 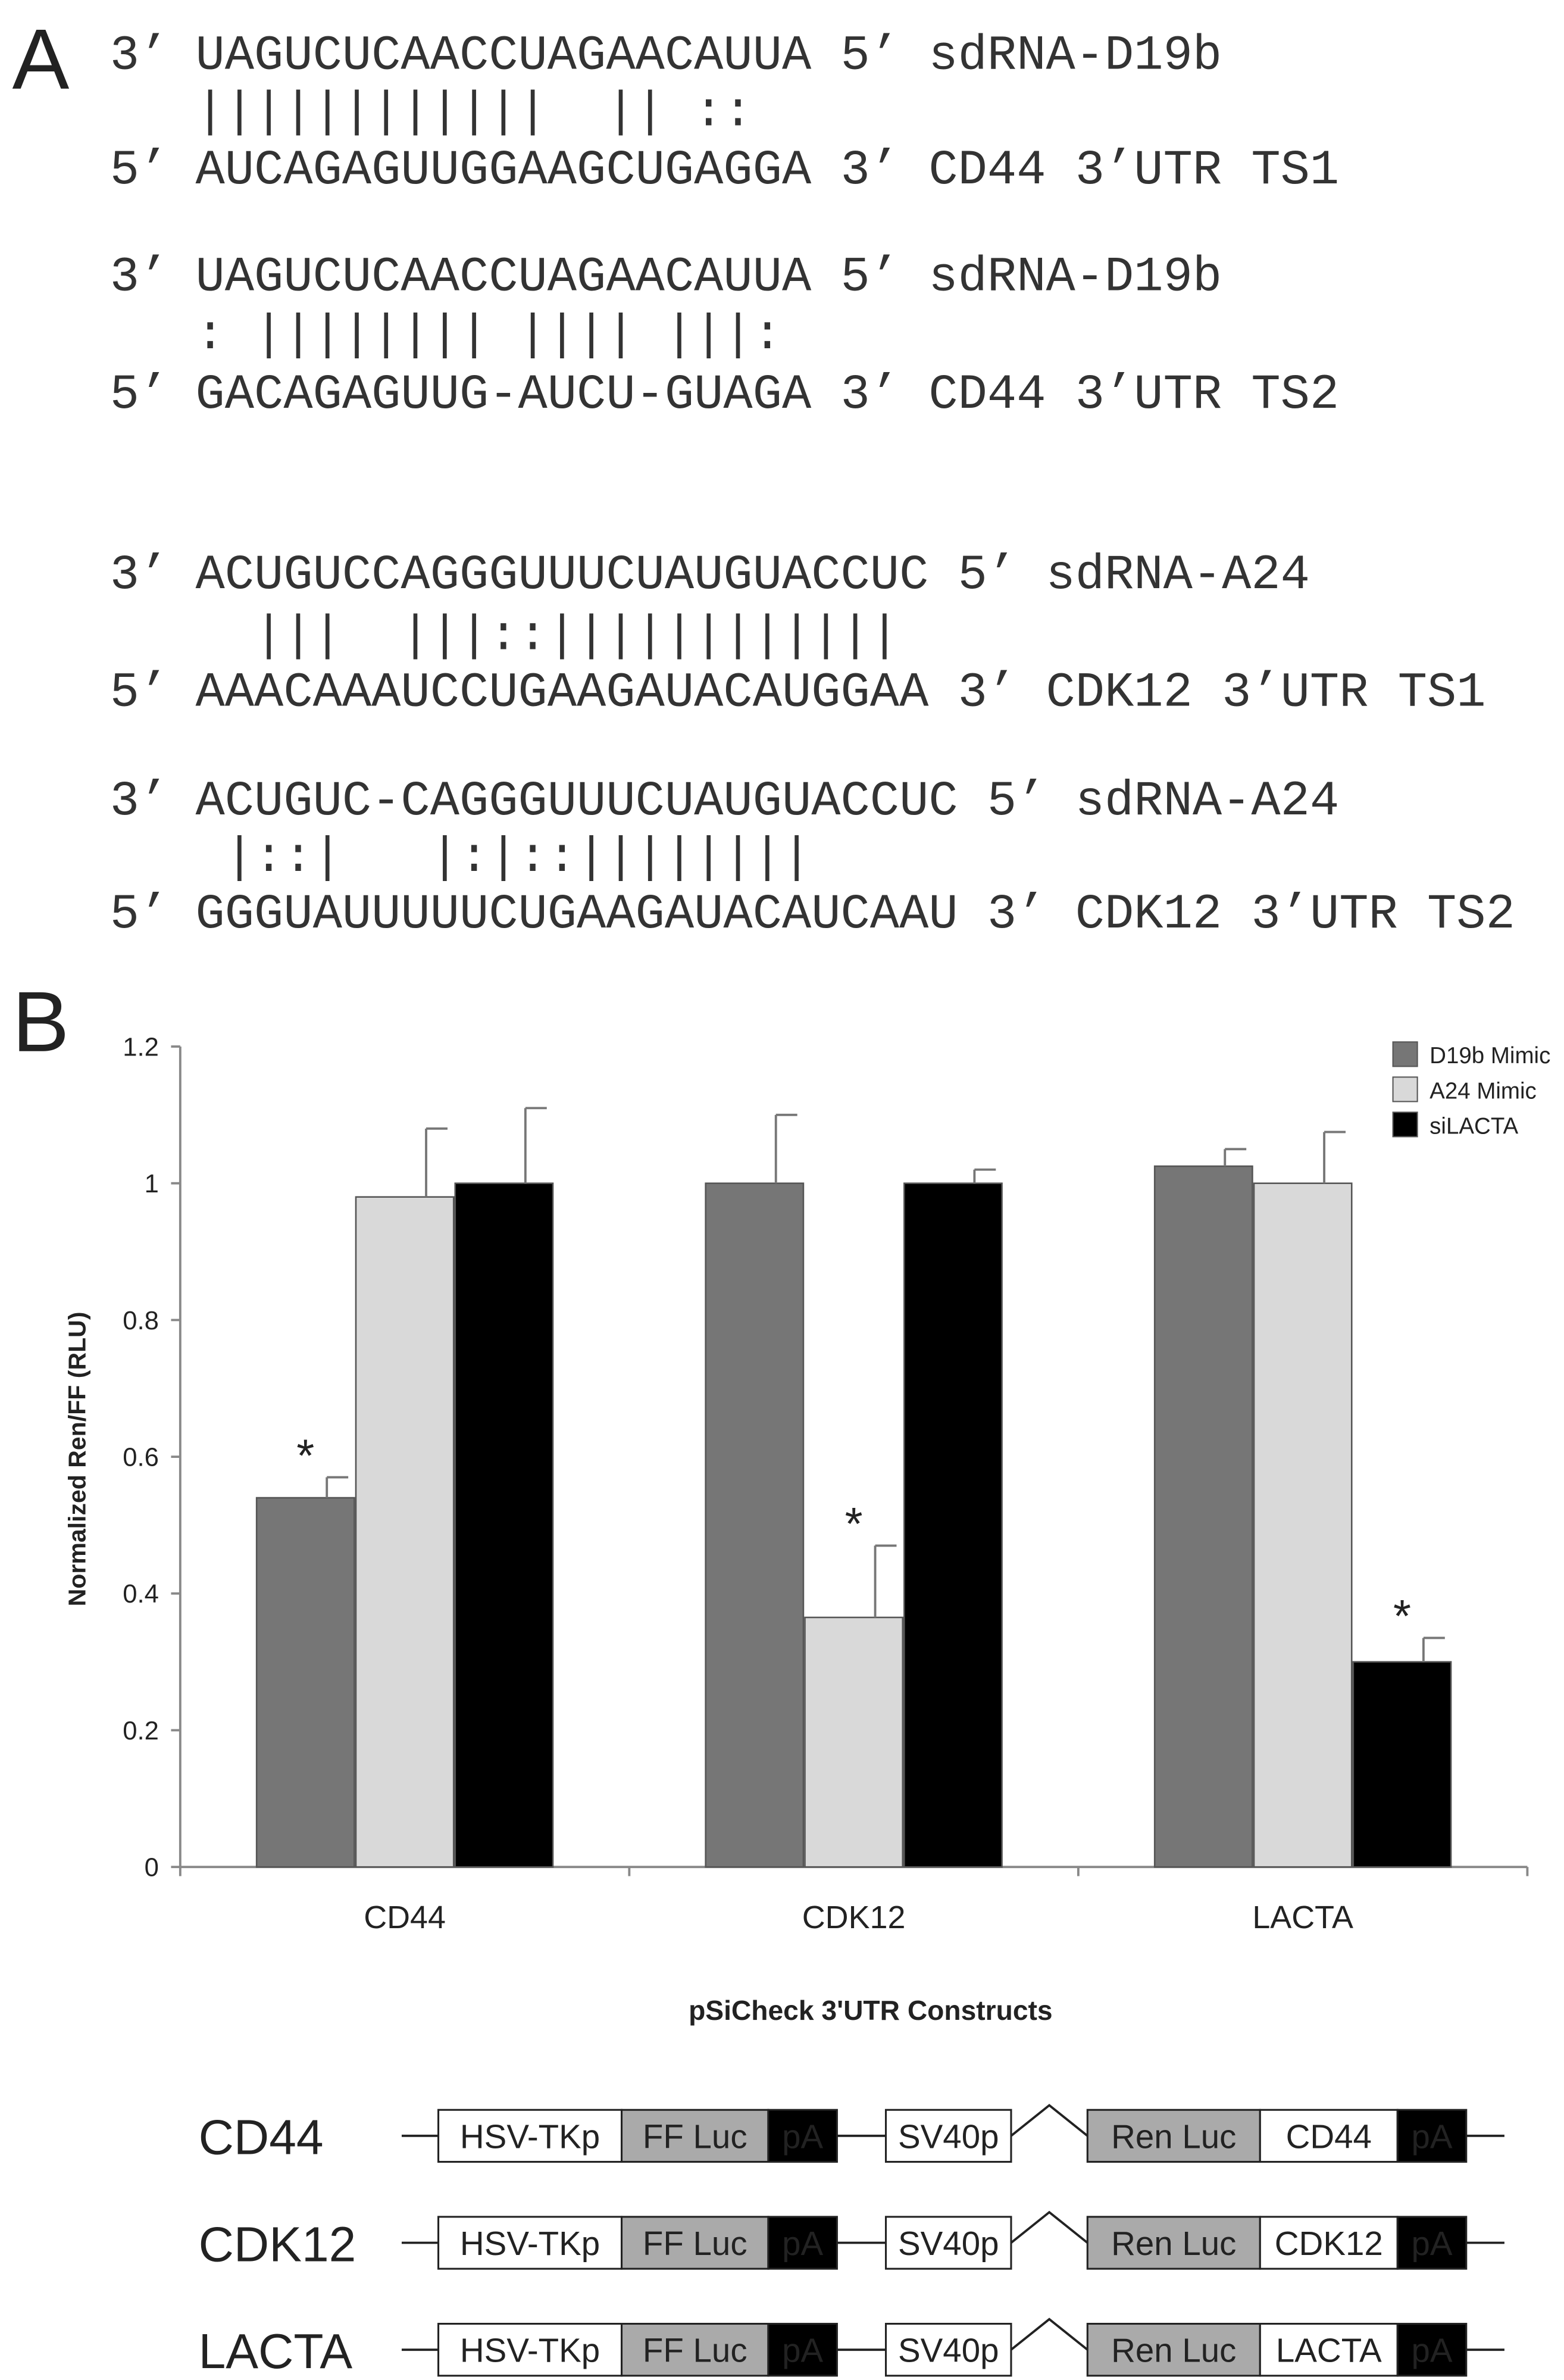 I want to click on legend-label: A24 Mimic, so click(x=1483, y=1091).